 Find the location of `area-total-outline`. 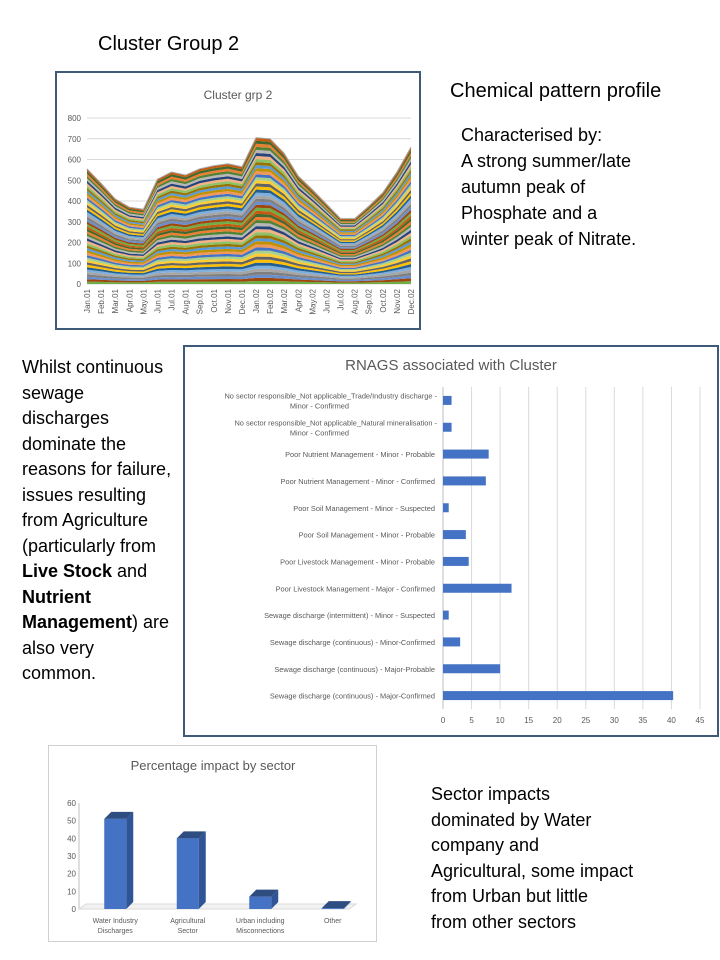

area-total-outline is located at coordinates (249, 178).